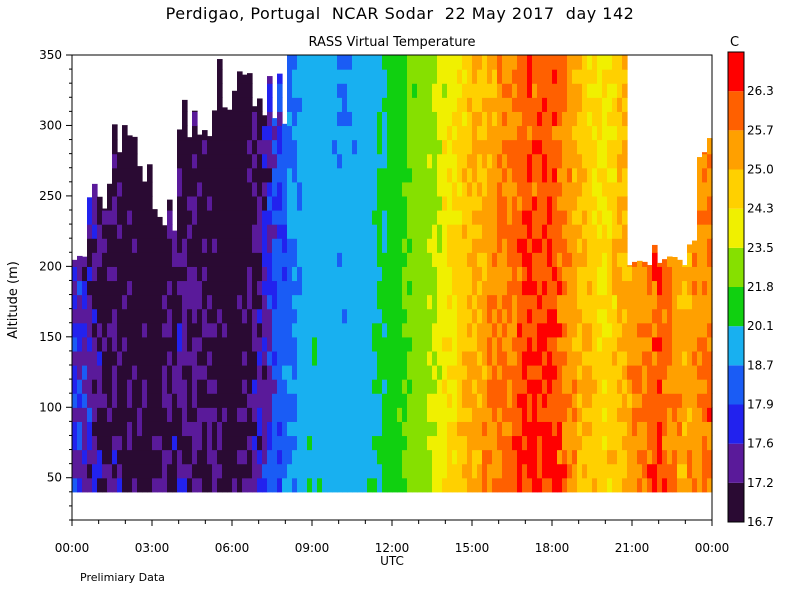  Describe the element at coordinates (472, 548) in the screenshot. I see `x-tick-label: 15:00` at that location.